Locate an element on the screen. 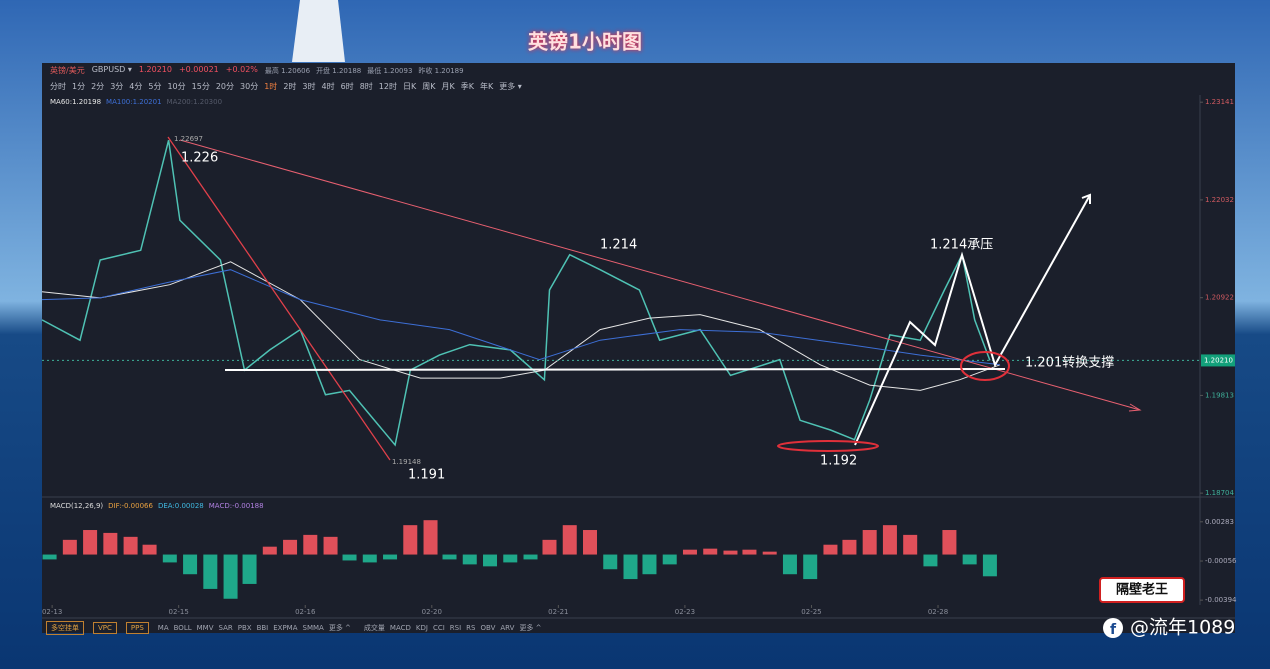  indicator-tab: CCI is located at coordinates (438, 628).